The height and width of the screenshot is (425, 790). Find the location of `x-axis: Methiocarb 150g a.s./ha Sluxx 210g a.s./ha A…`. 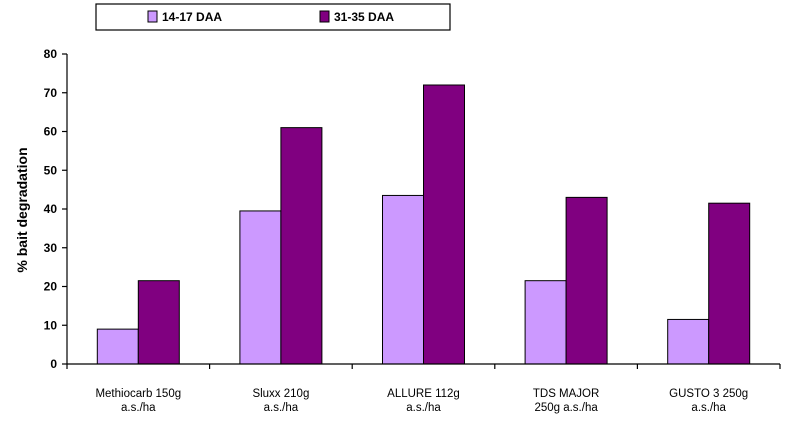

x-axis: Methiocarb 150g a.s./ha Sluxx 210g a.s./ha A… is located at coordinates (423, 388).